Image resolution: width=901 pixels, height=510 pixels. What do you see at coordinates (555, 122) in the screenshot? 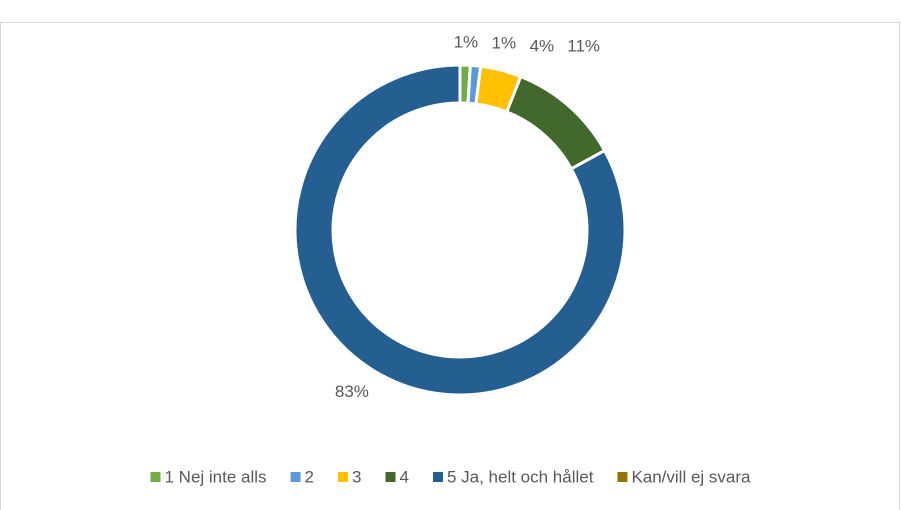
I see `donut-slice` at bounding box center [555, 122].